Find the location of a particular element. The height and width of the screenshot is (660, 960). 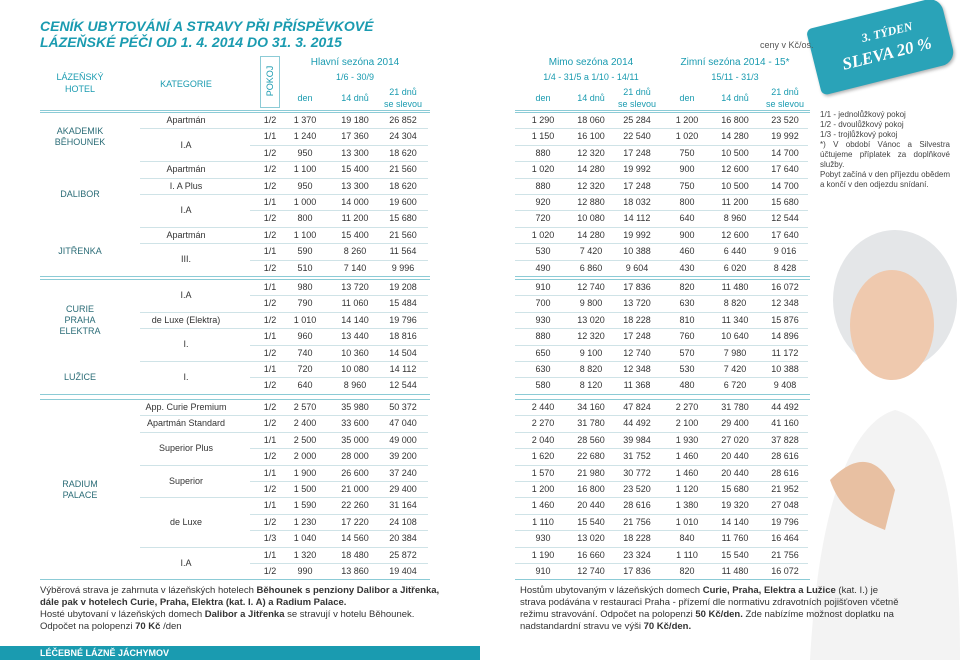

price: 1 020 is located at coordinates (543, 234).